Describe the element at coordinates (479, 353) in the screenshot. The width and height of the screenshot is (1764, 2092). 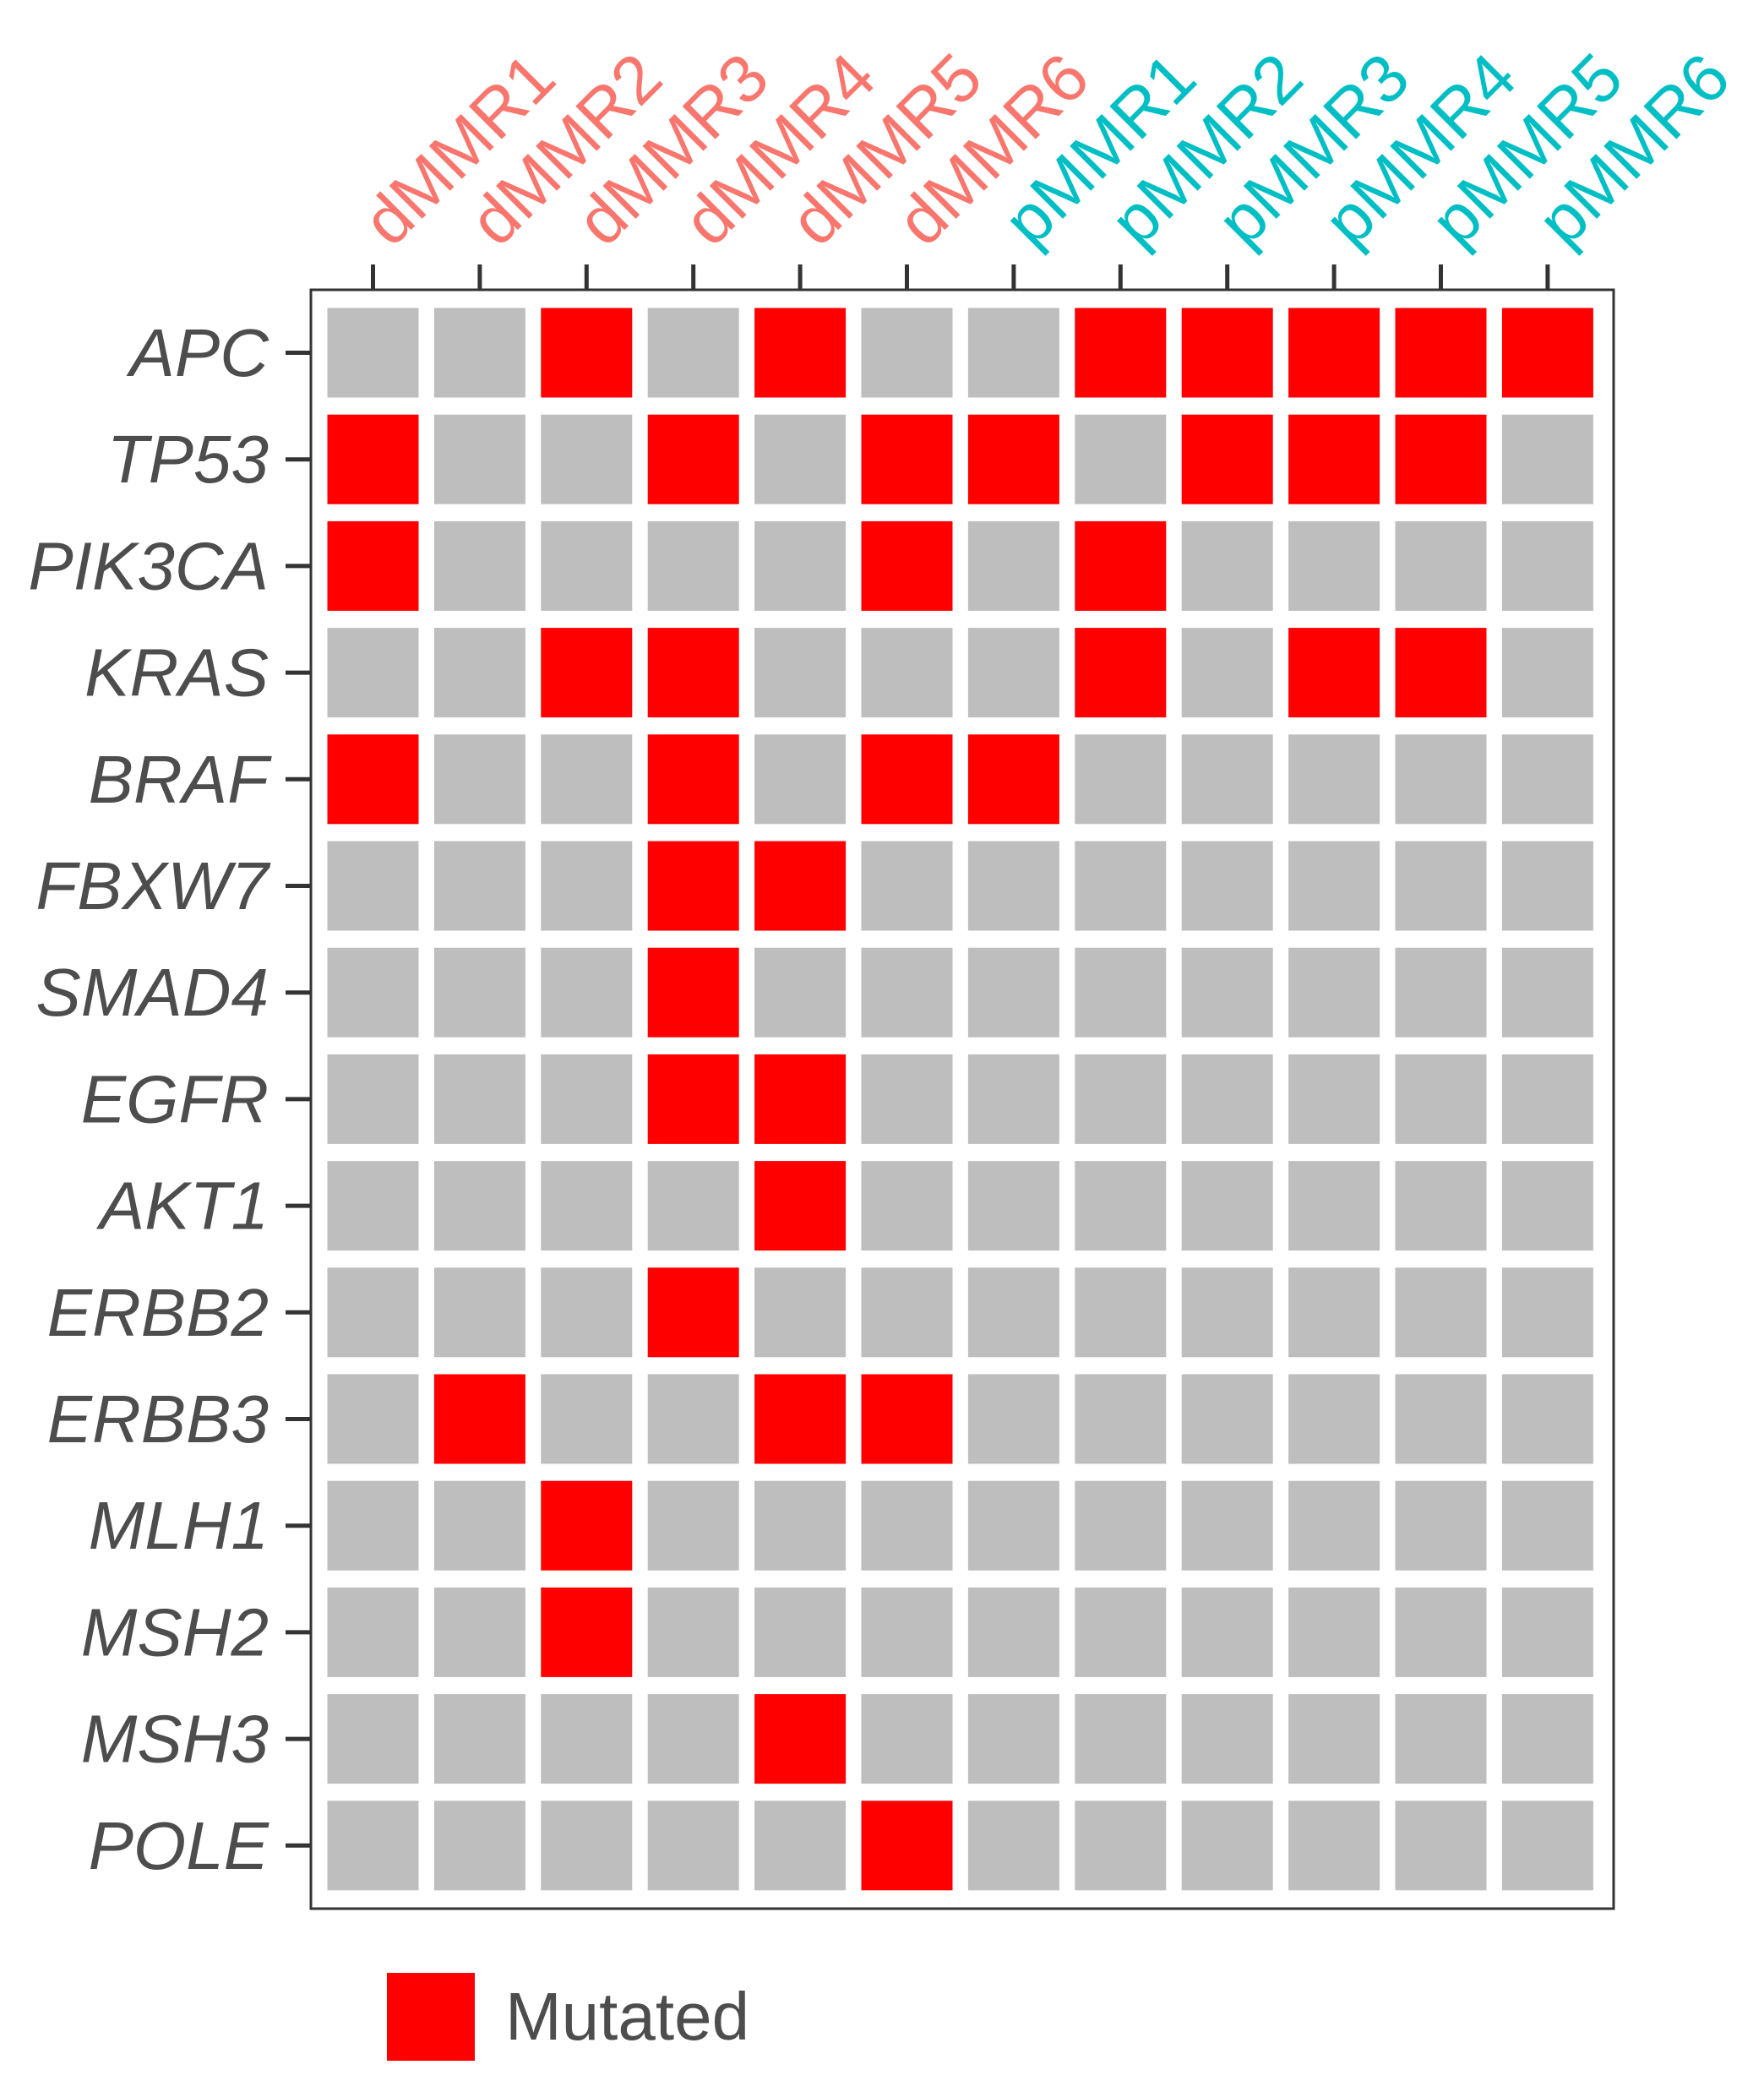
I see `cell-apc-dmmr2` at that location.